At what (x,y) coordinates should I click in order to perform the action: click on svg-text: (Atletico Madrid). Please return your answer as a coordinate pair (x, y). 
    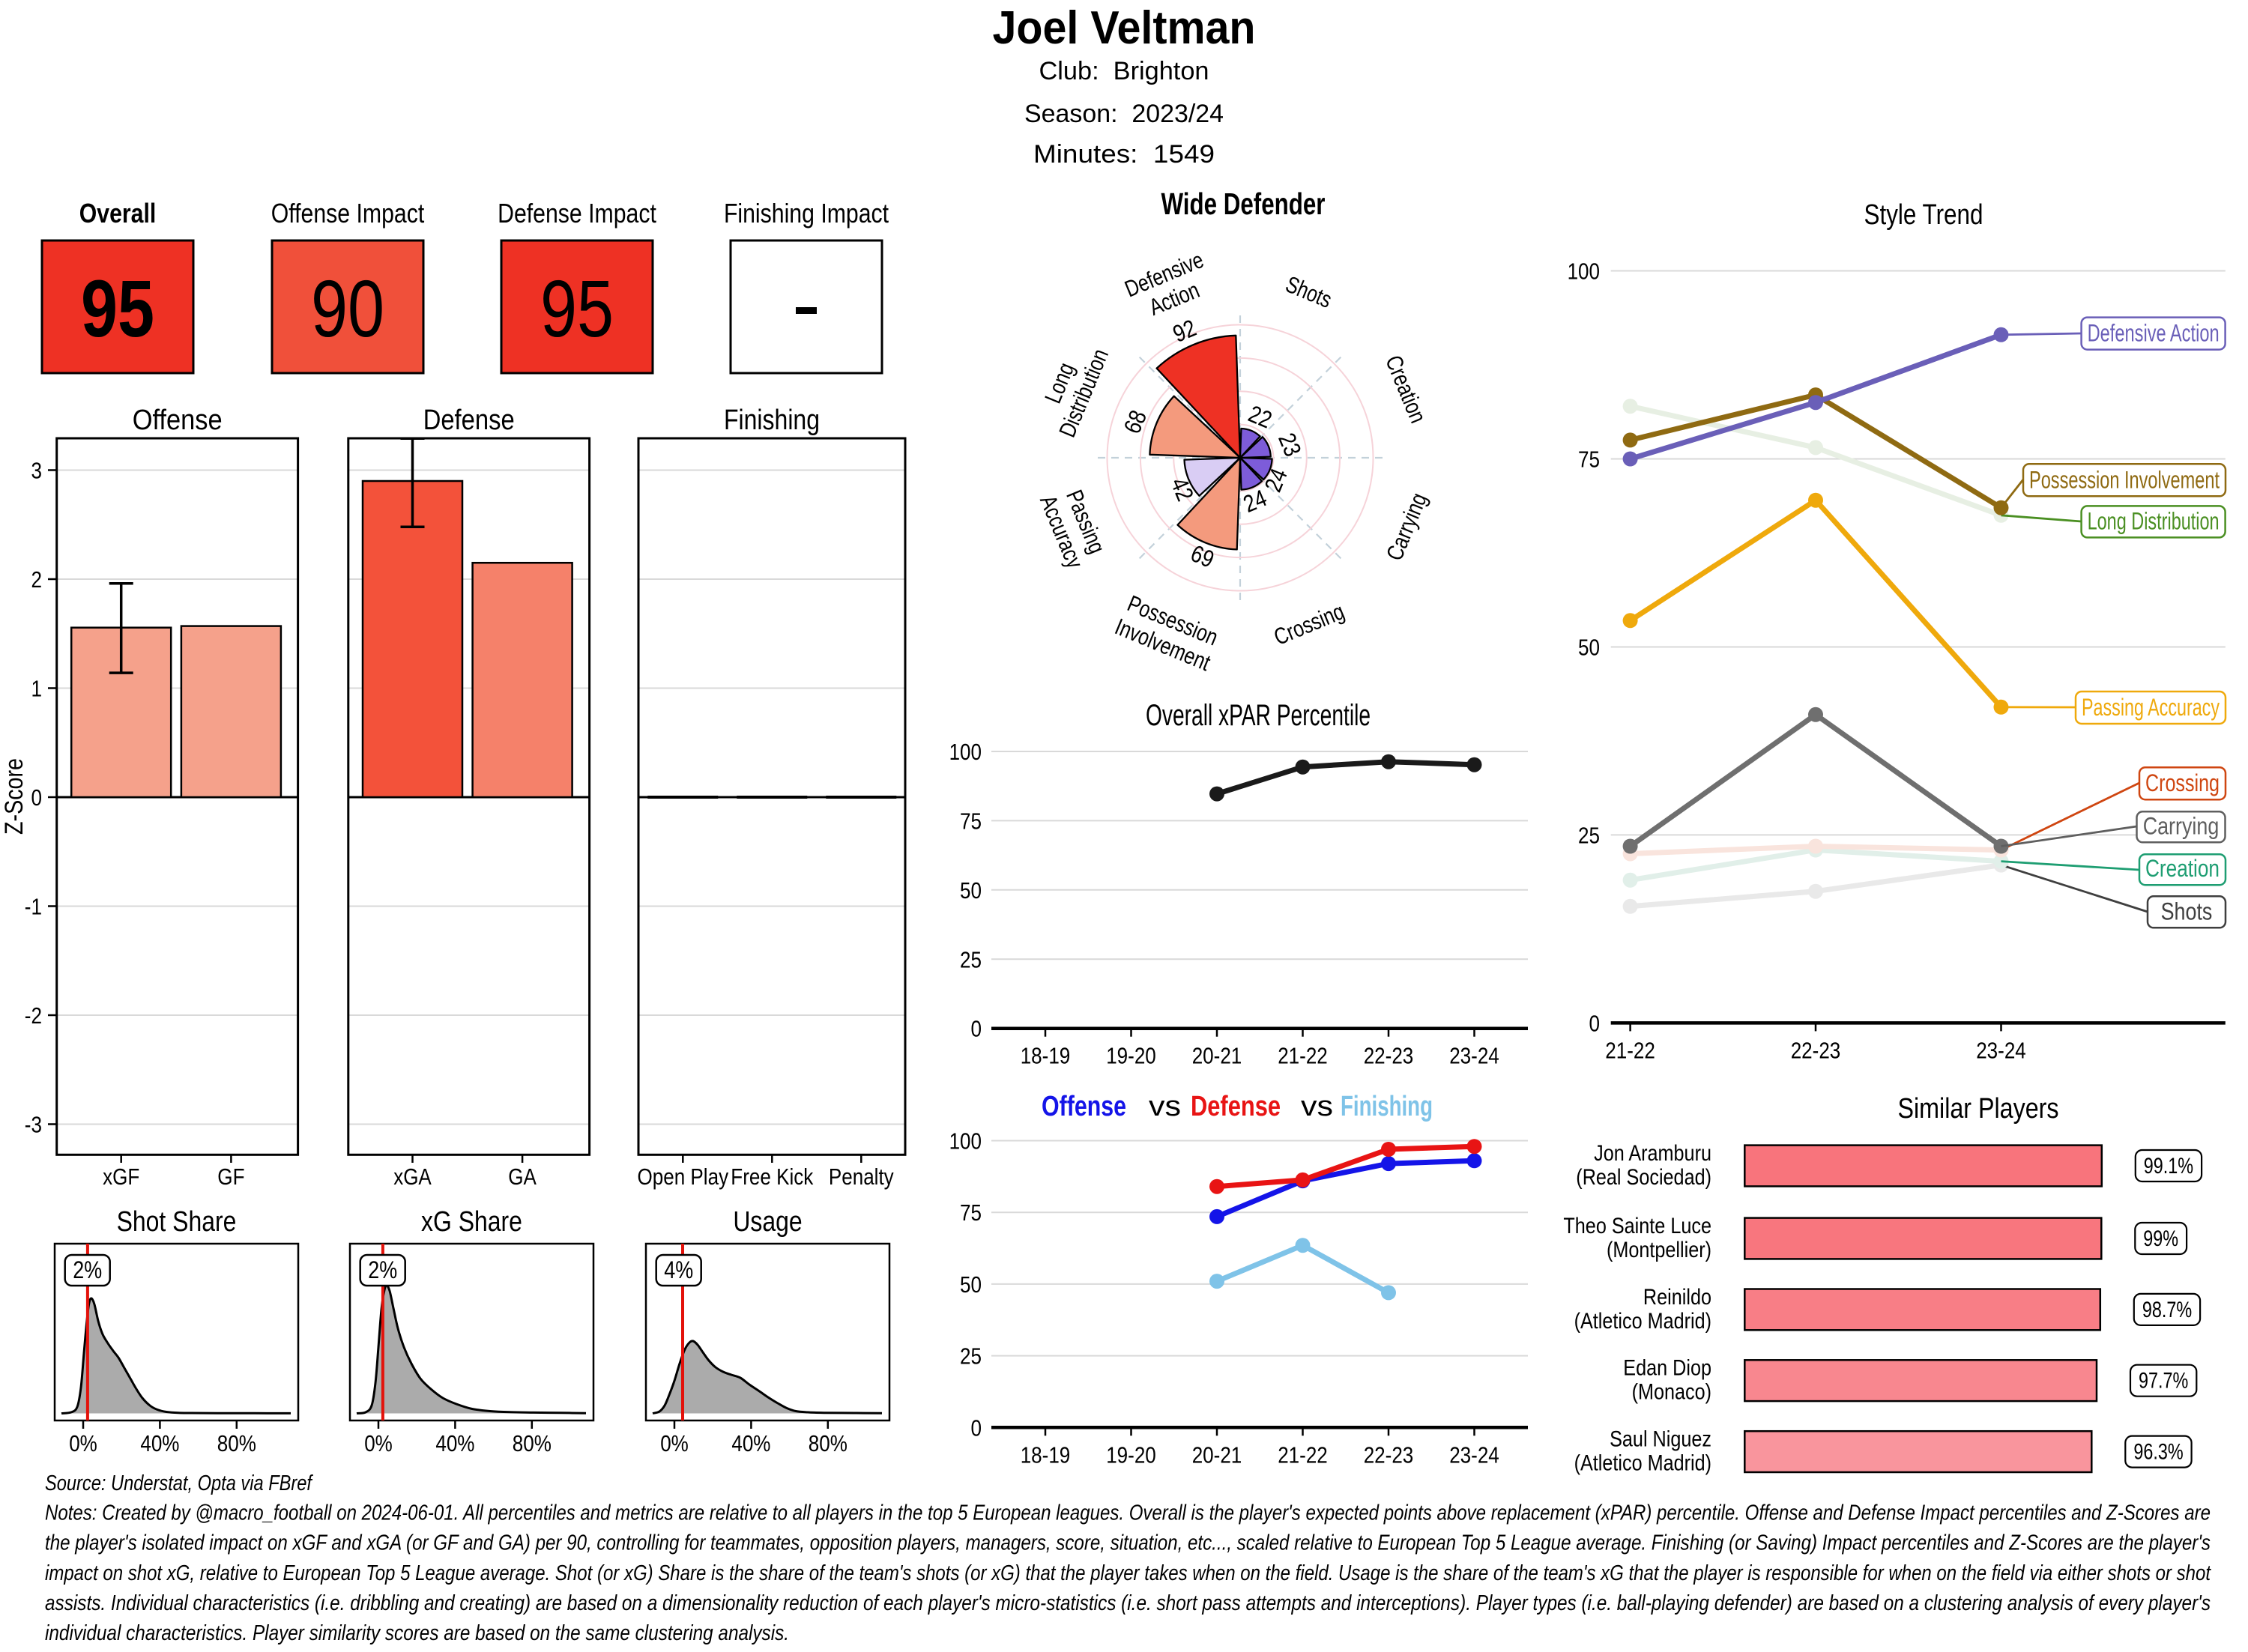
    Looking at the image, I should click on (1642, 1463).